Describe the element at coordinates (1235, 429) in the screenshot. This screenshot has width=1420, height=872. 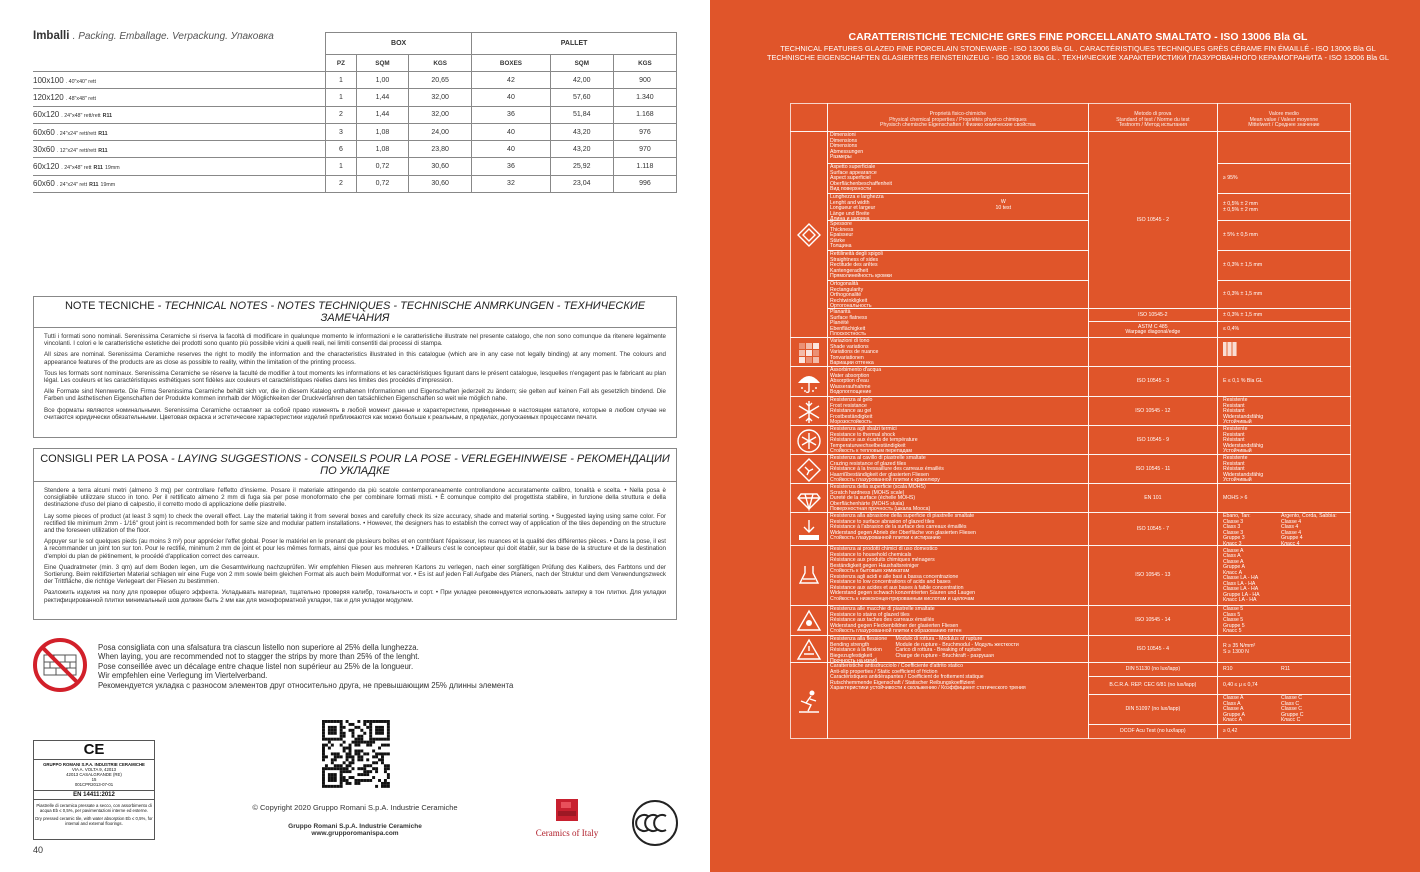
I see `text-line: Resistente` at that location.